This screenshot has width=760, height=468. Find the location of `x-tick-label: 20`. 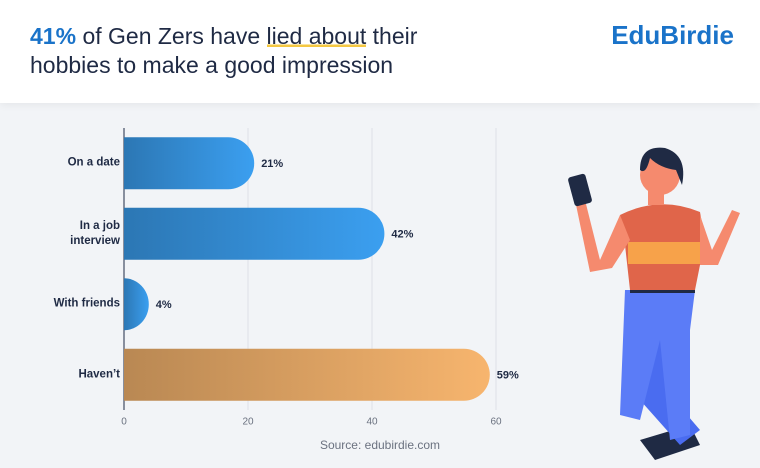

x-tick-label: 20 is located at coordinates (248, 422).